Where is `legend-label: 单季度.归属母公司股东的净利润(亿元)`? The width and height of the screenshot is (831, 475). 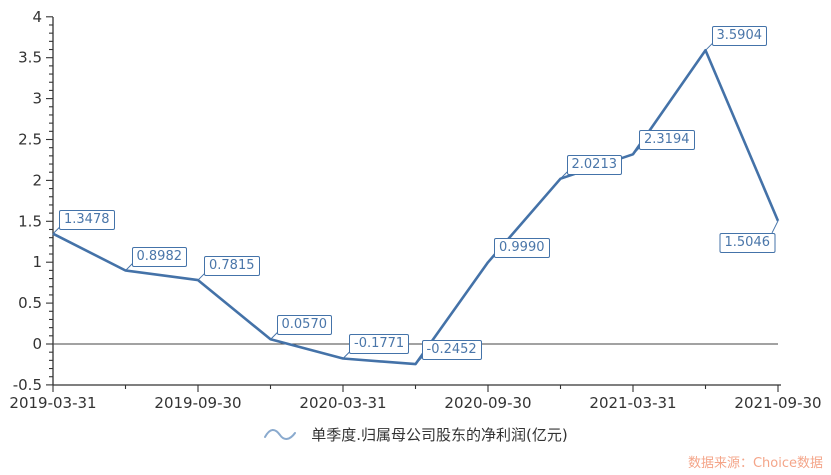
legend-label: 单季度.归属母公司股东的净利润(亿元) is located at coordinates (439, 435).